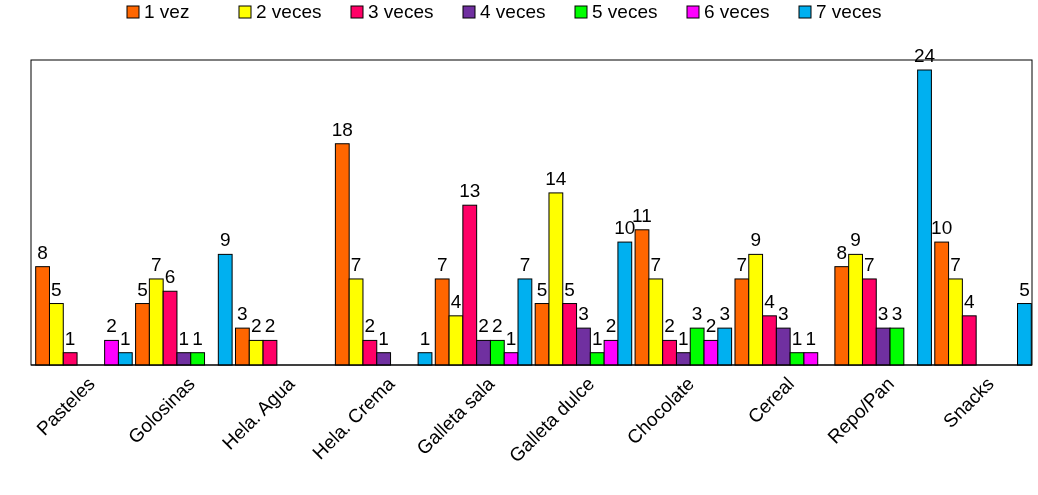  What do you see at coordinates (737, 11) in the screenshot?
I see `legend-label: 6 veces` at bounding box center [737, 11].